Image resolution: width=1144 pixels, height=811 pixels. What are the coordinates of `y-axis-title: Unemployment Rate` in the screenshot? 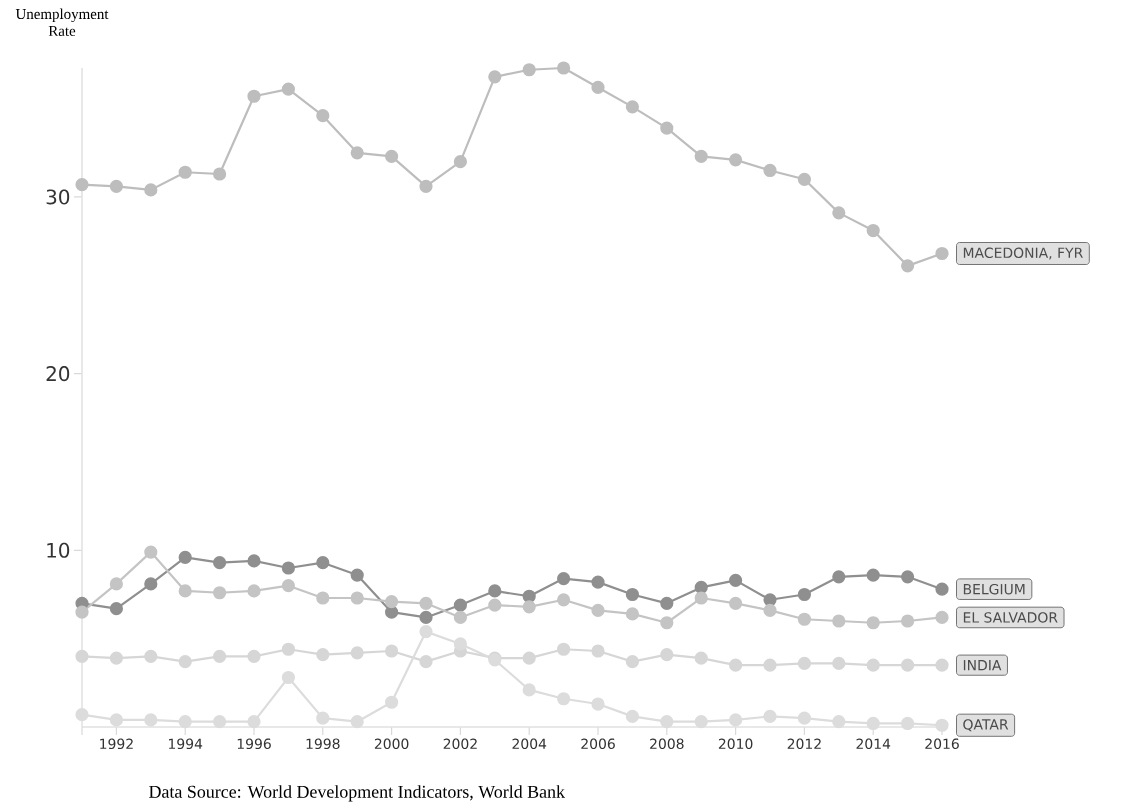 It's located at (62, 22).